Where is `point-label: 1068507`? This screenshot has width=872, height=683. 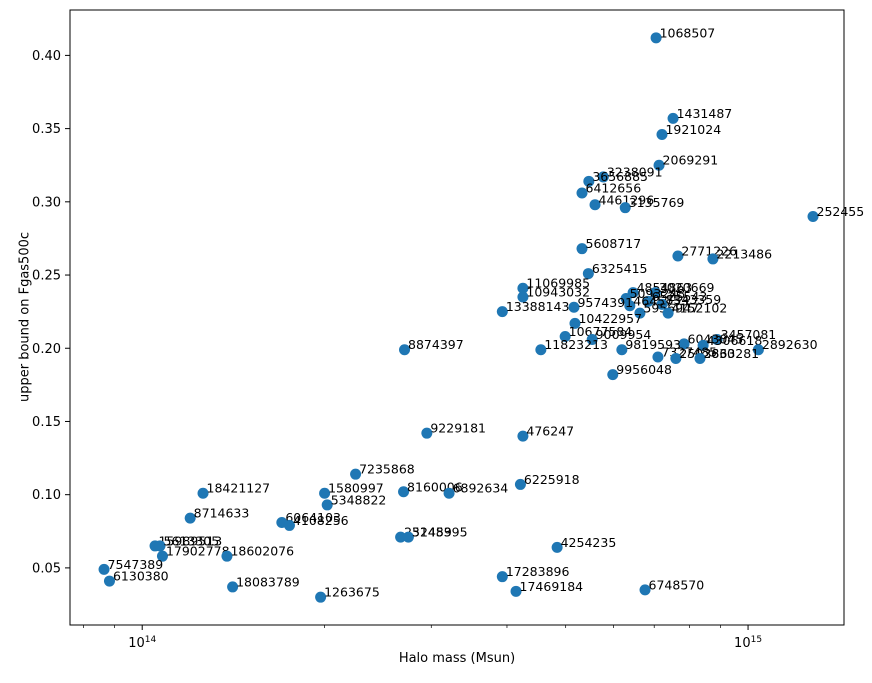 point-label: 1068507 is located at coordinates (688, 32).